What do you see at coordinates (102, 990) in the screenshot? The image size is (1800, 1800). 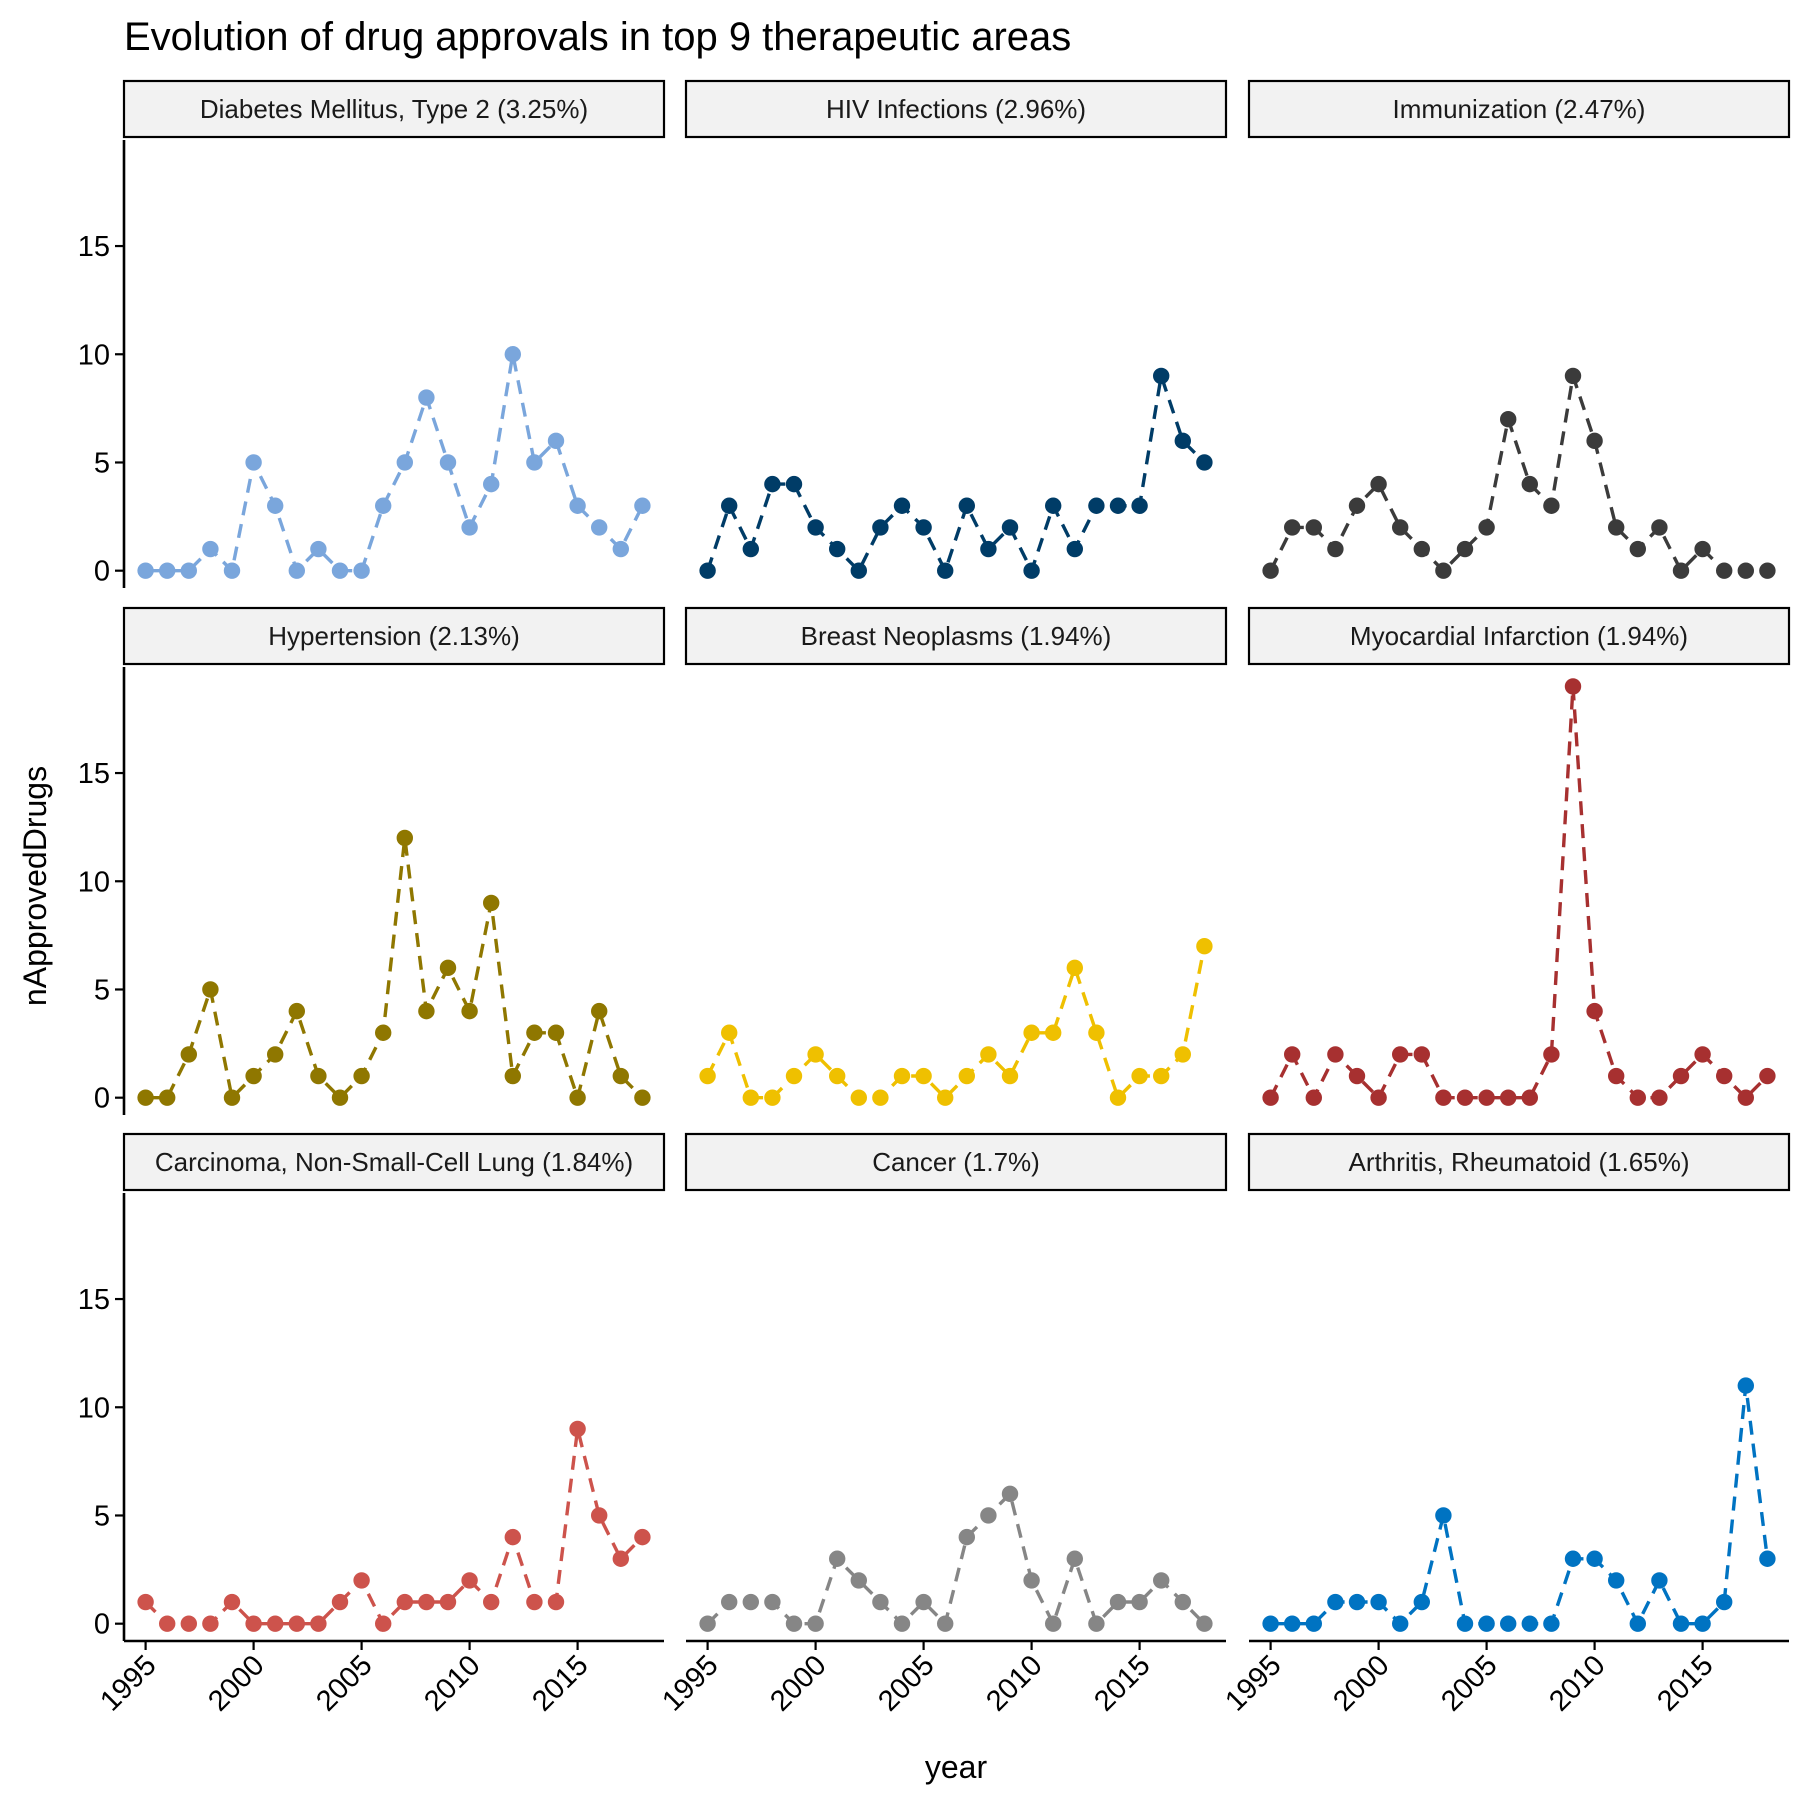 I see `y-tick-label: 5` at bounding box center [102, 990].